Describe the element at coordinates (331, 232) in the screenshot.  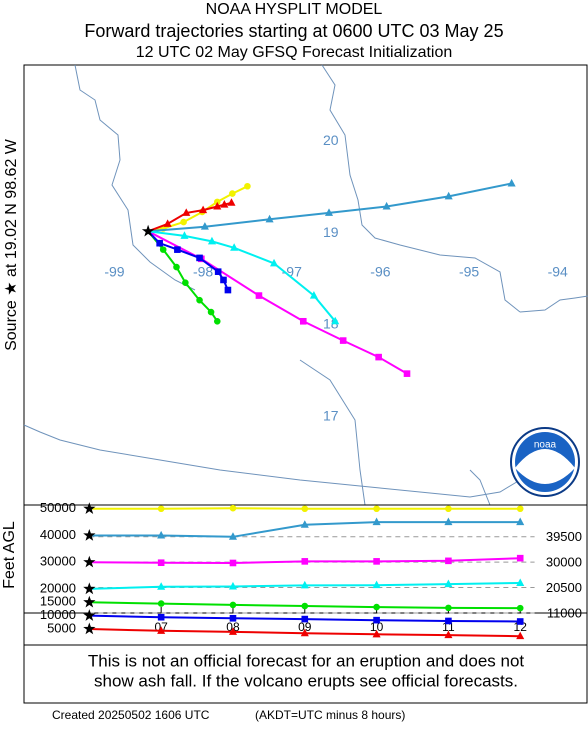
I see `lat-tick-label: 19` at that location.